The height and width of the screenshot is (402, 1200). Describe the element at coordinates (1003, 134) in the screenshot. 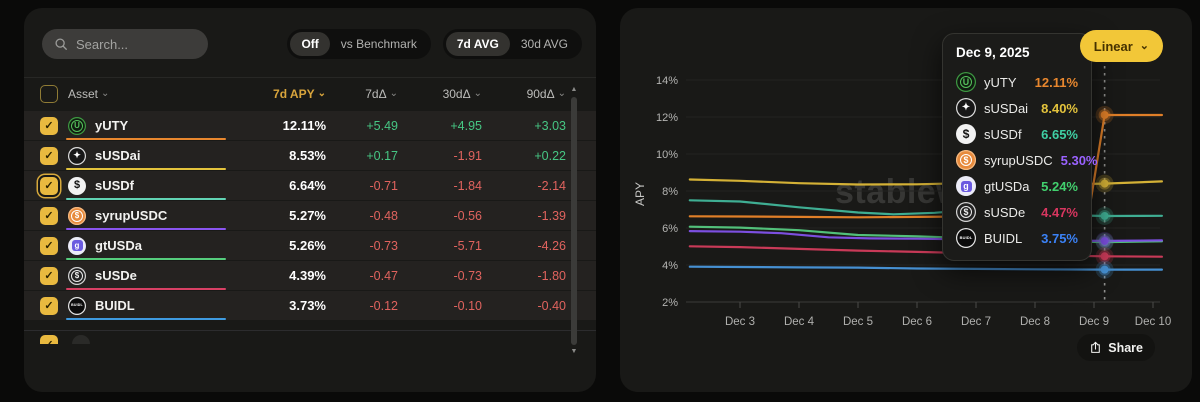

I see `tooltip-series-name: sUSDf` at that location.